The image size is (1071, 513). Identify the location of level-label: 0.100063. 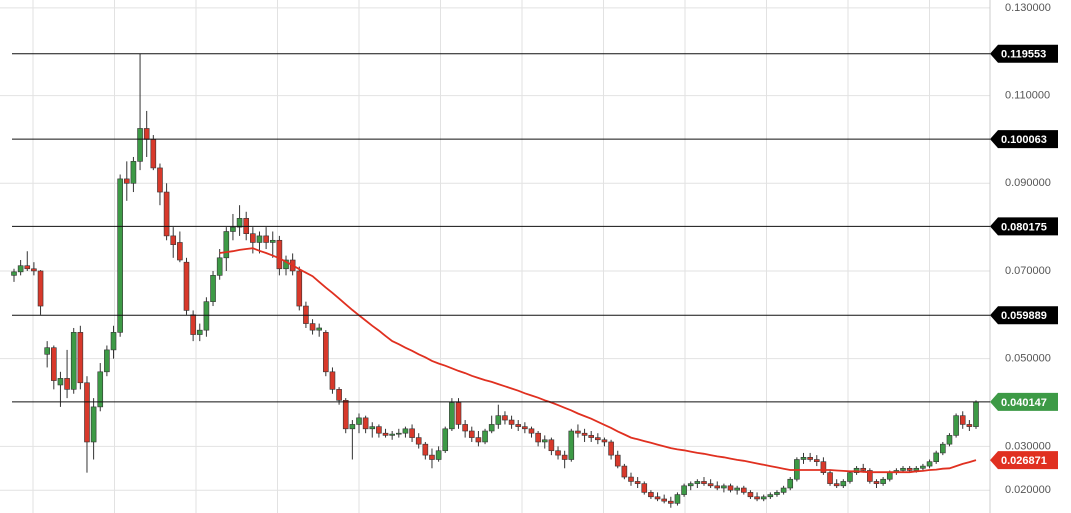
(1024, 140).